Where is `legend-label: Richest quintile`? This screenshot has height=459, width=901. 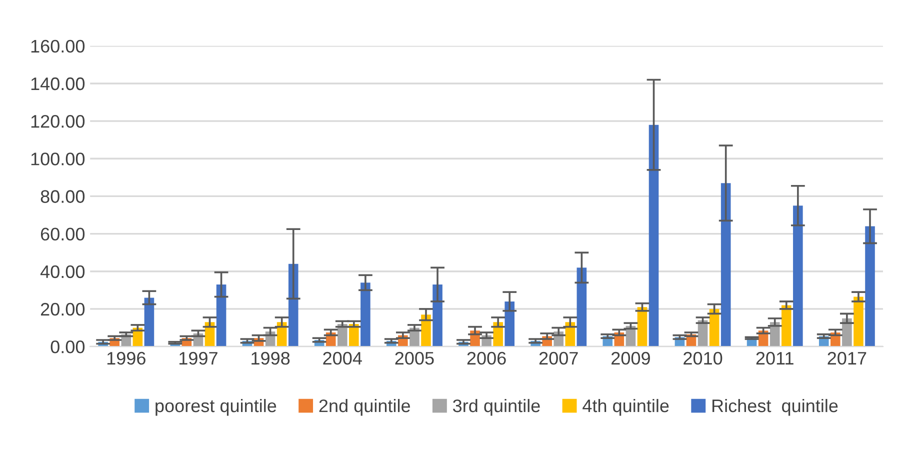 legend-label: Richest quintile is located at coordinates (775, 407).